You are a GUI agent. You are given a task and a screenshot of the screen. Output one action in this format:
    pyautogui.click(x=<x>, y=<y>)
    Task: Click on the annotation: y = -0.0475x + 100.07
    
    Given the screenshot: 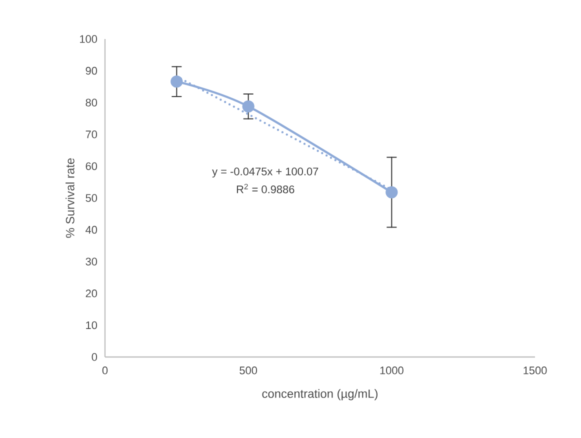 What is the action you would take?
    pyautogui.click(x=265, y=173)
    